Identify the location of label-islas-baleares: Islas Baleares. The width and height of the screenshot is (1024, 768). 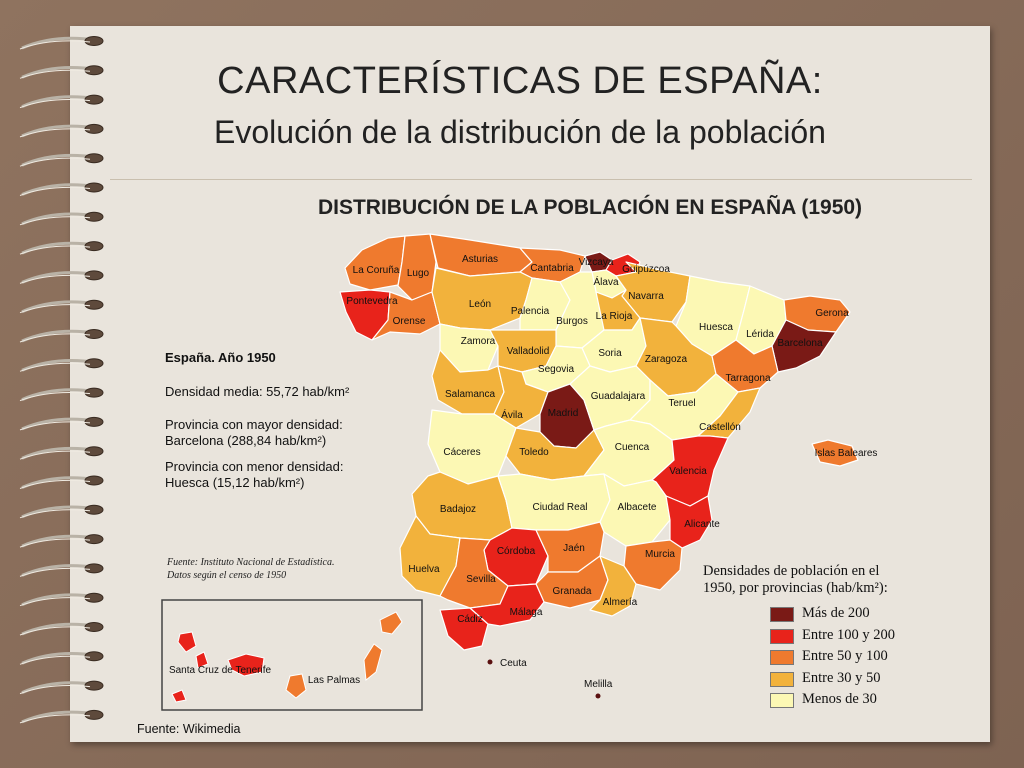
(846, 453).